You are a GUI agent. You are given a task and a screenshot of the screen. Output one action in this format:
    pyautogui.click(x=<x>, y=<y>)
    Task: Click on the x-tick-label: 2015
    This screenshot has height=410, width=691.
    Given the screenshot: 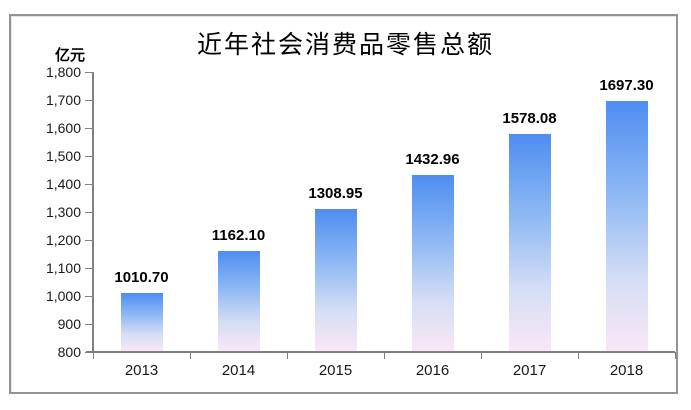 What is the action you would take?
    pyautogui.click(x=335, y=370)
    